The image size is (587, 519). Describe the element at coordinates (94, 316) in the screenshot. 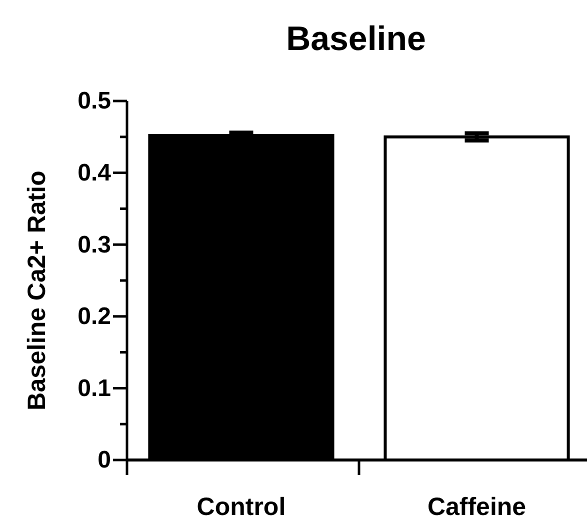

I see `y-tick-label: 0.2` at that location.